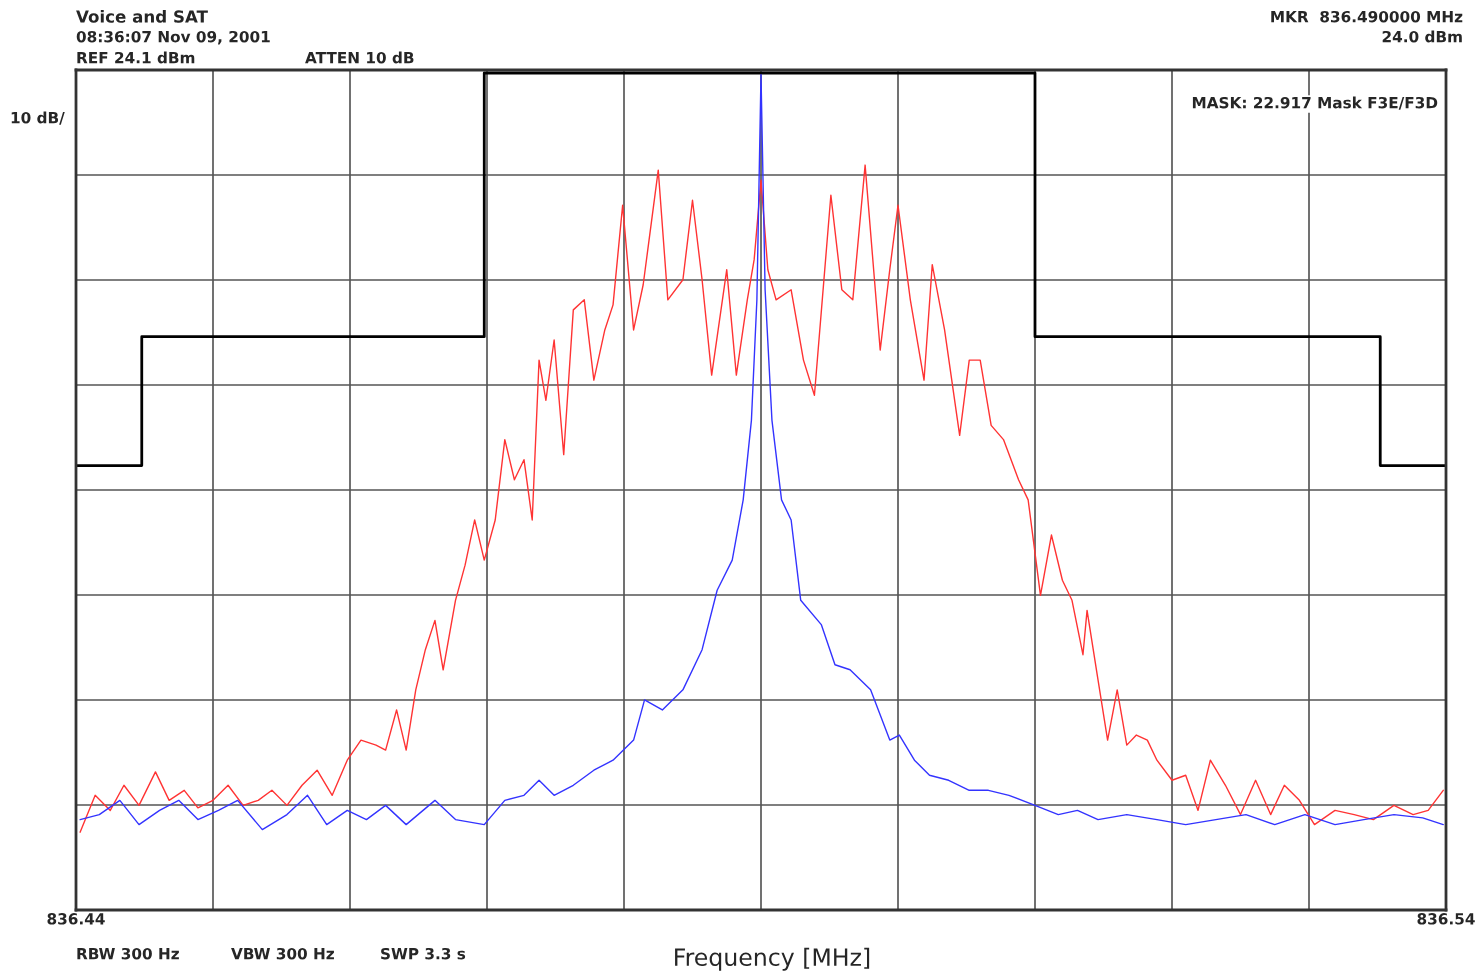 The height and width of the screenshot is (973, 1480). What do you see at coordinates (282, 953) in the screenshot?
I see `text: VBW 300 Hz` at bounding box center [282, 953].